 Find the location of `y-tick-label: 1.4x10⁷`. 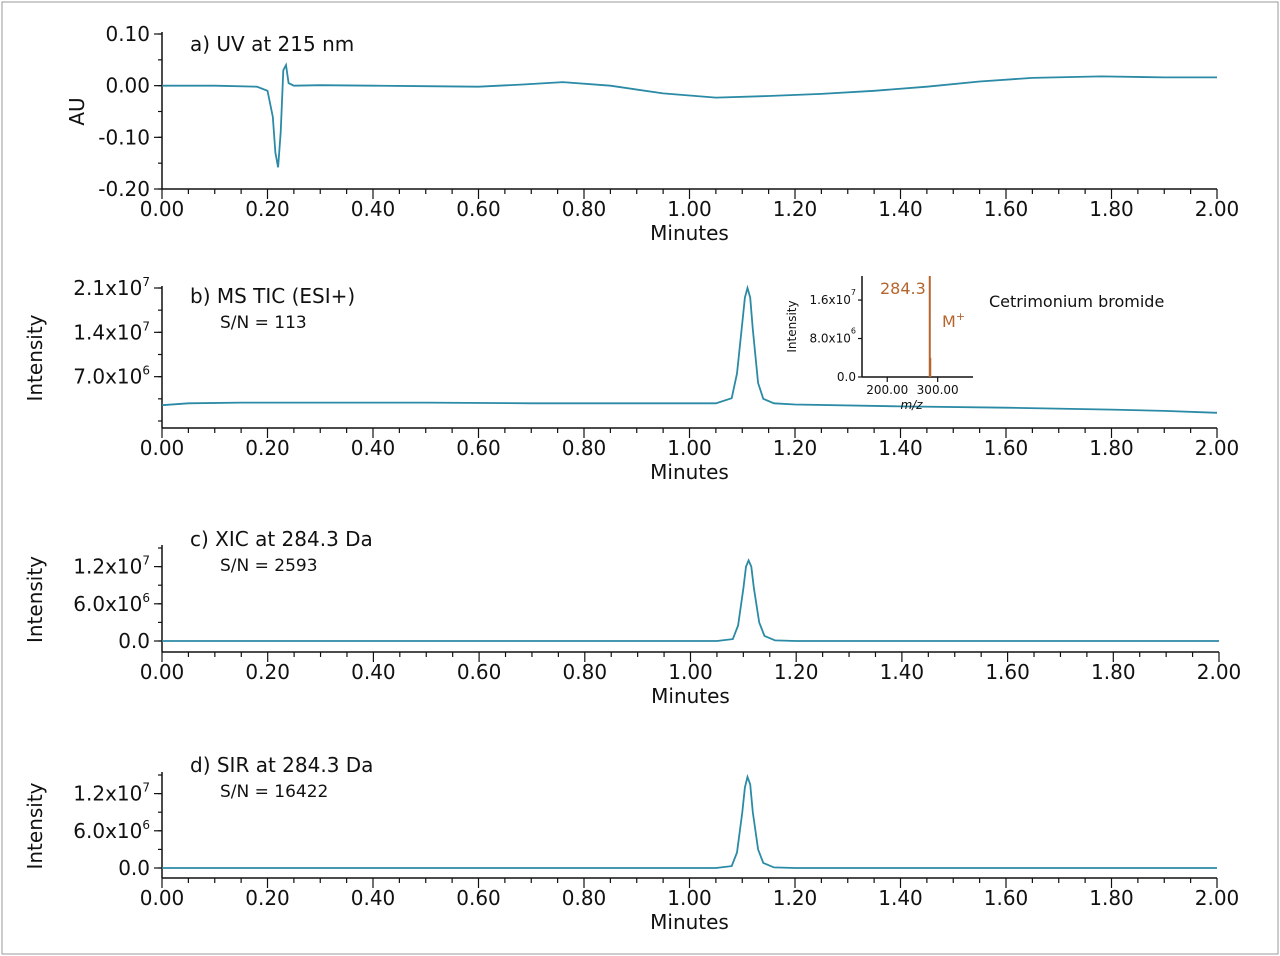

y-tick-label: 1.4x10⁷ is located at coordinates (111, 331).